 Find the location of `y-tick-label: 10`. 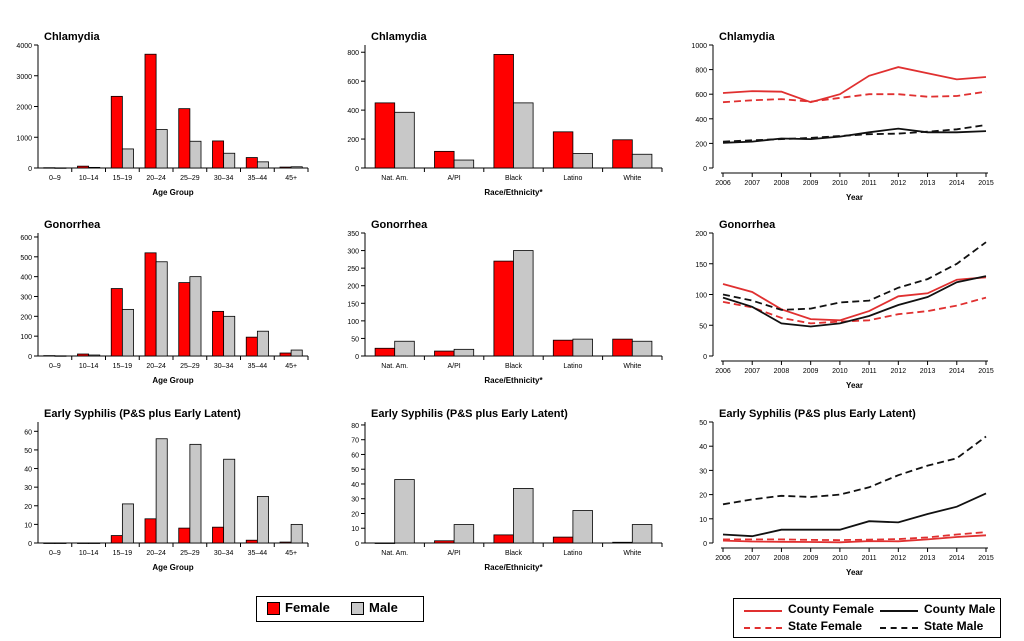

y-tick-label: 10 is located at coordinates (28, 525).